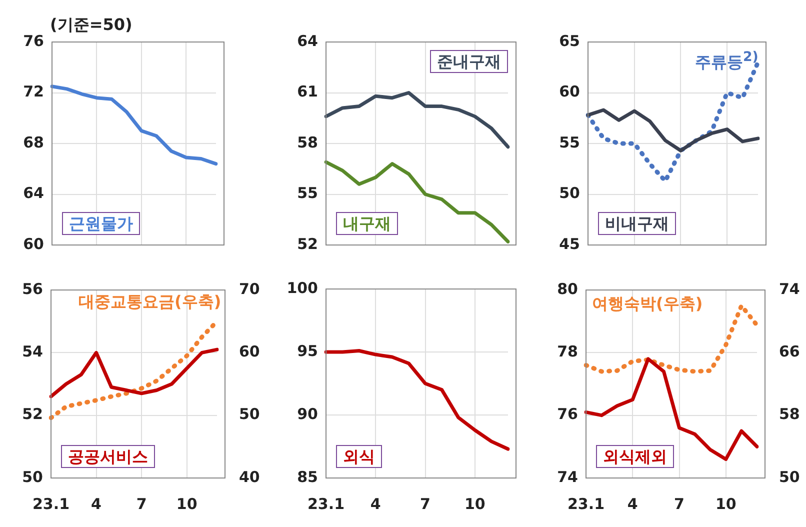 The image size is (806, 527). I want to click on y-tick-label: 58, so click(307, 142).